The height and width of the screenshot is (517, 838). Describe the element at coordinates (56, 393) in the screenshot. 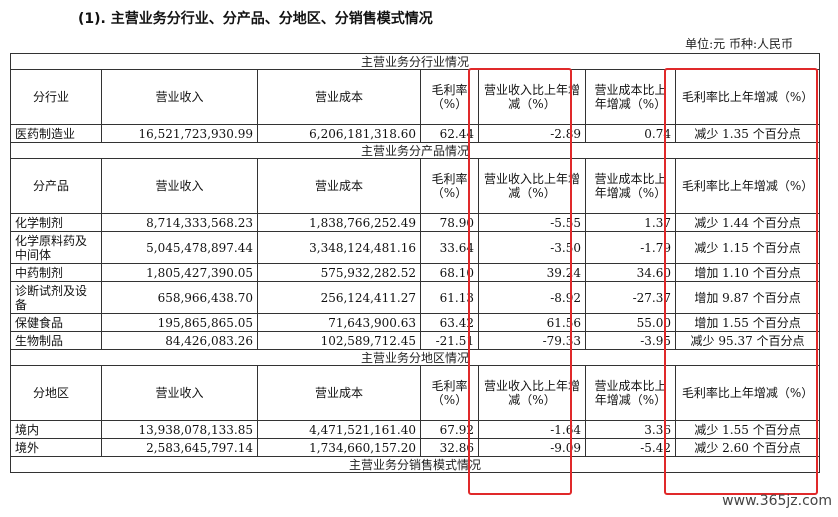

I see `header-category: 分地区` at that location.